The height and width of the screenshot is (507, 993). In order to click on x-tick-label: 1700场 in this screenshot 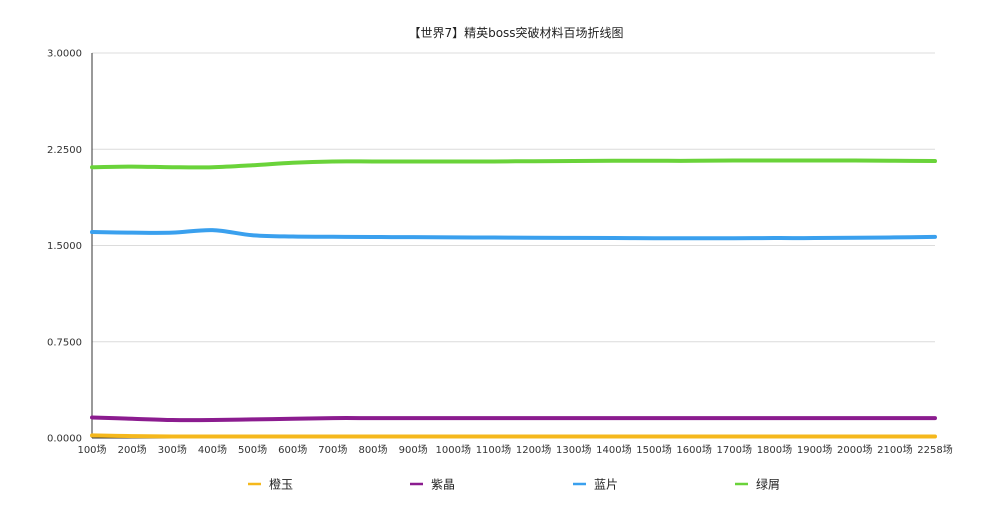, I will do `click(734, 449)`.